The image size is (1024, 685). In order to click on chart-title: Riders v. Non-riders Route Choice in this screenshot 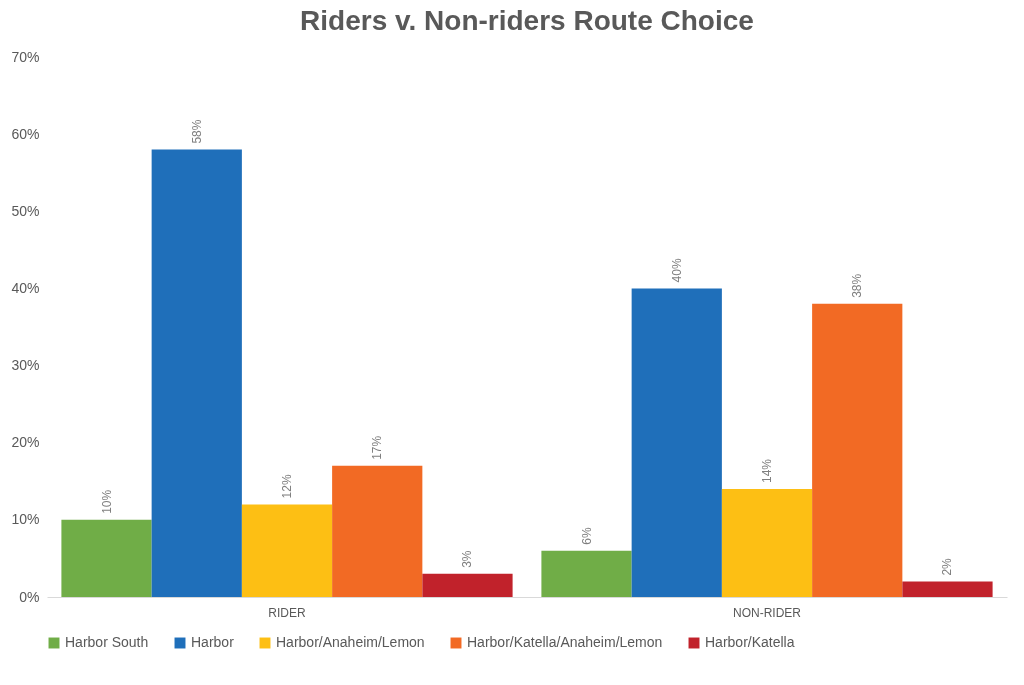, I will do `click(527, 20)`.